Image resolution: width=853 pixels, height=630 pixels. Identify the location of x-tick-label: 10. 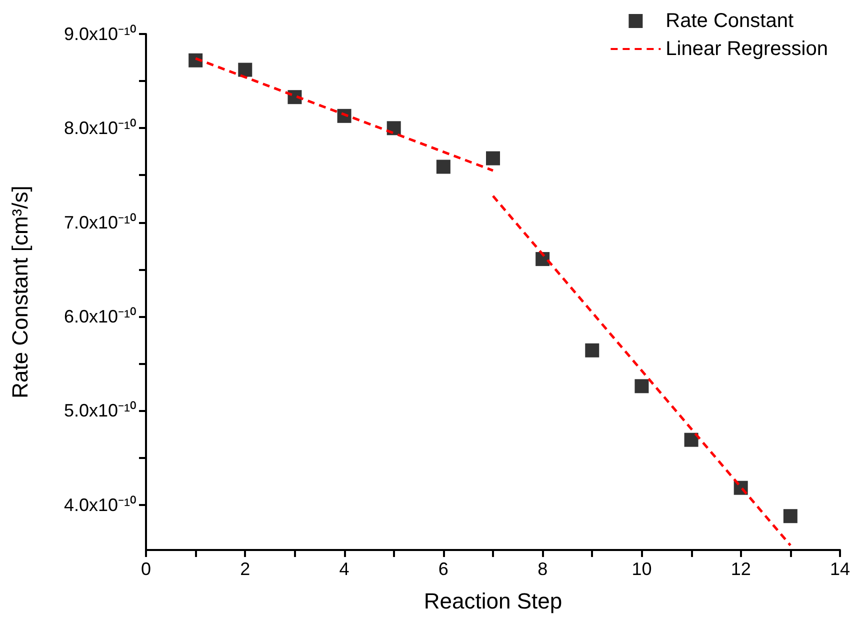
(642, 569).